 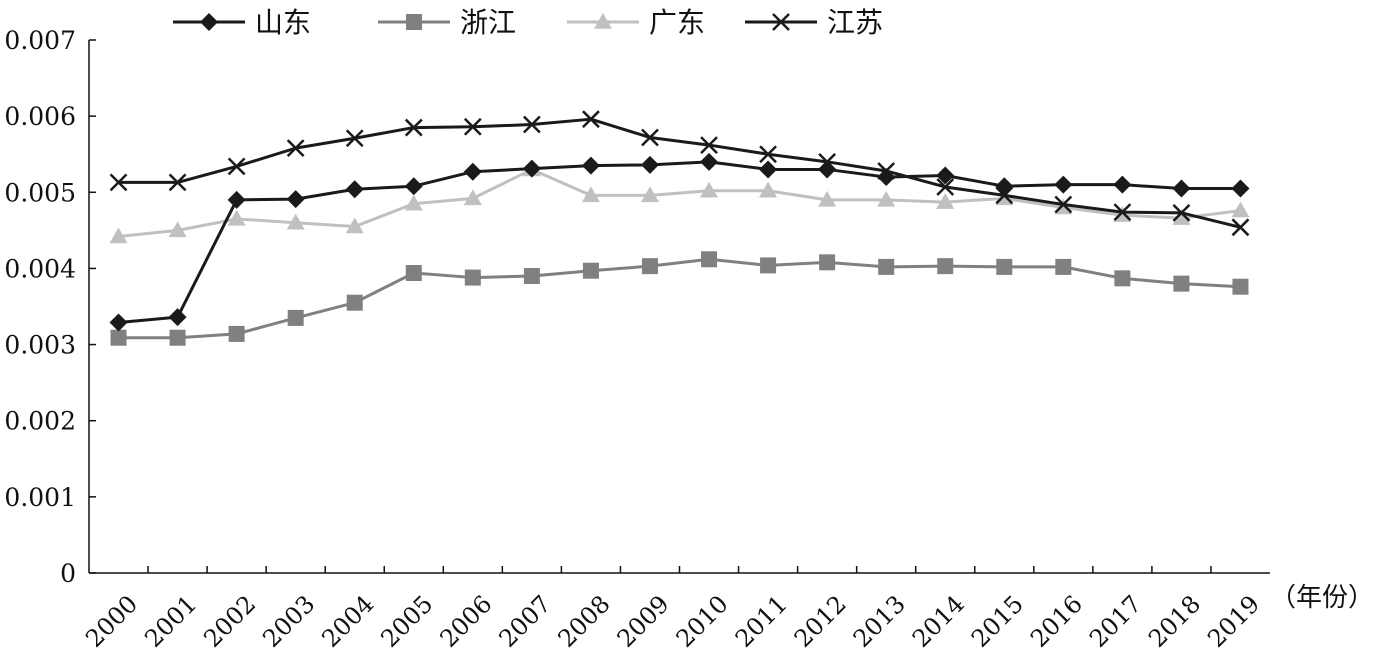 I want to click on y-tick-label: 0.007, so click(x=40, y=40).